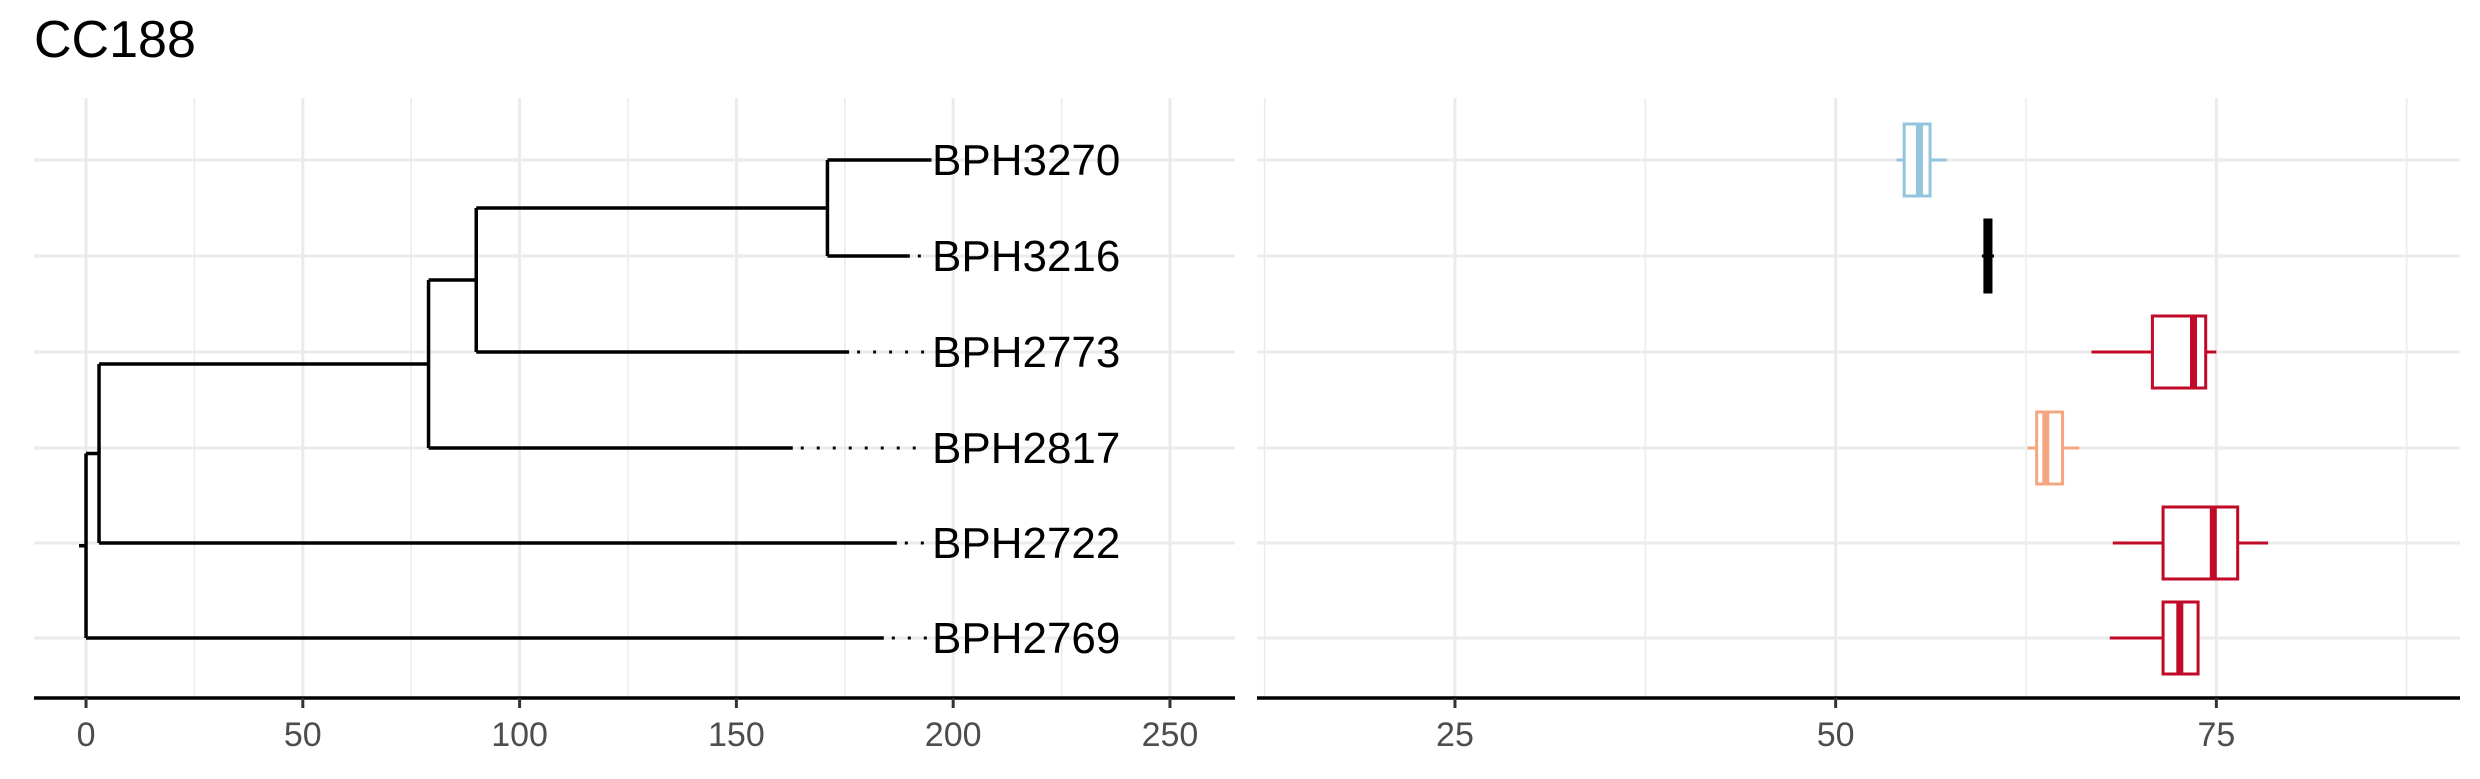  I want to click on boxplot-bph3216, so click(1988, 256).